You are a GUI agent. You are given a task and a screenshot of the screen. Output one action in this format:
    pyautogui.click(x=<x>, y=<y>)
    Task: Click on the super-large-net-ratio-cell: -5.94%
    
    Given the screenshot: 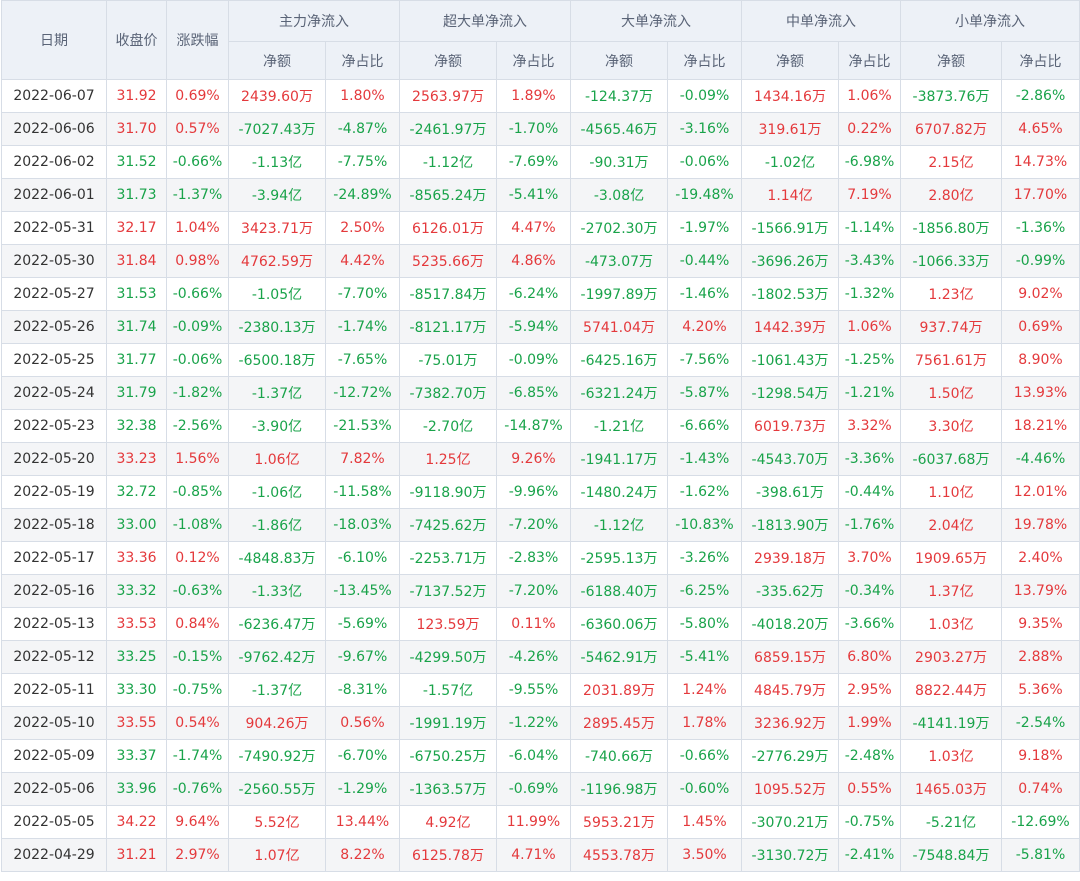 What is the action you would take?
    pyautogui.click(x=533, y=327)
    